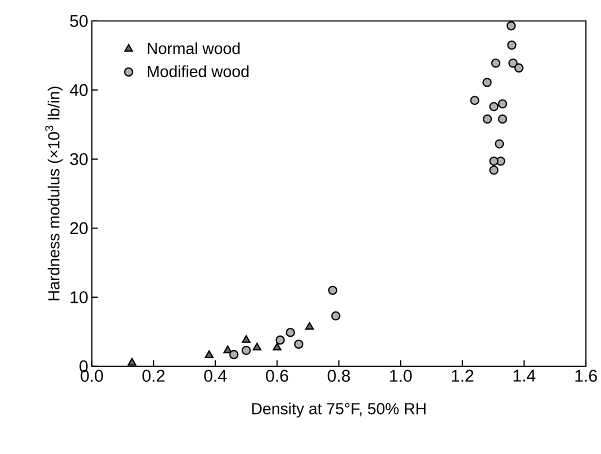 The height and width of the screenshot is (454, 601). What do you see at coordinates (194, 48) in the screenshot?
I see `legend-label: Normal wood` at bounding box center [194, 48].